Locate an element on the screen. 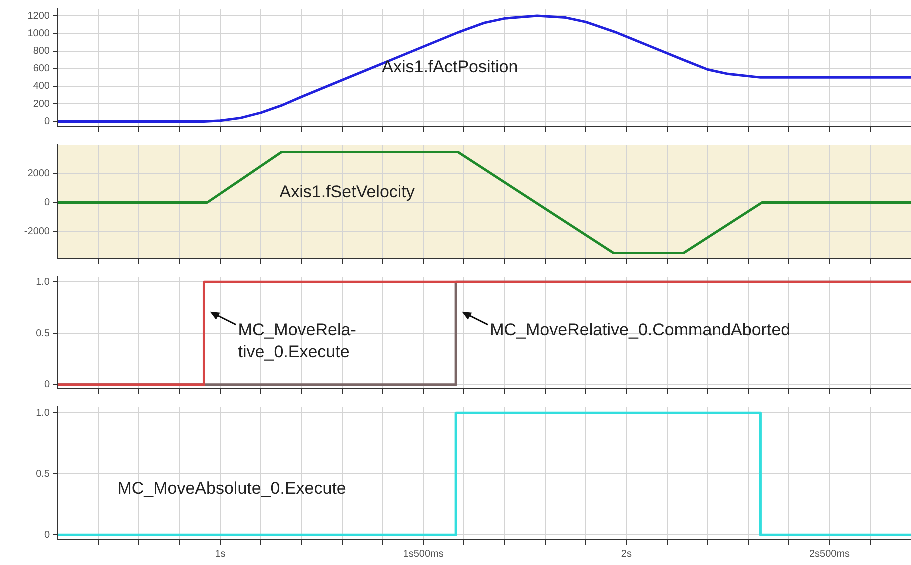  annotation: MC_MoveRela- tive_0.Execute is located at coordinates (297, 341).